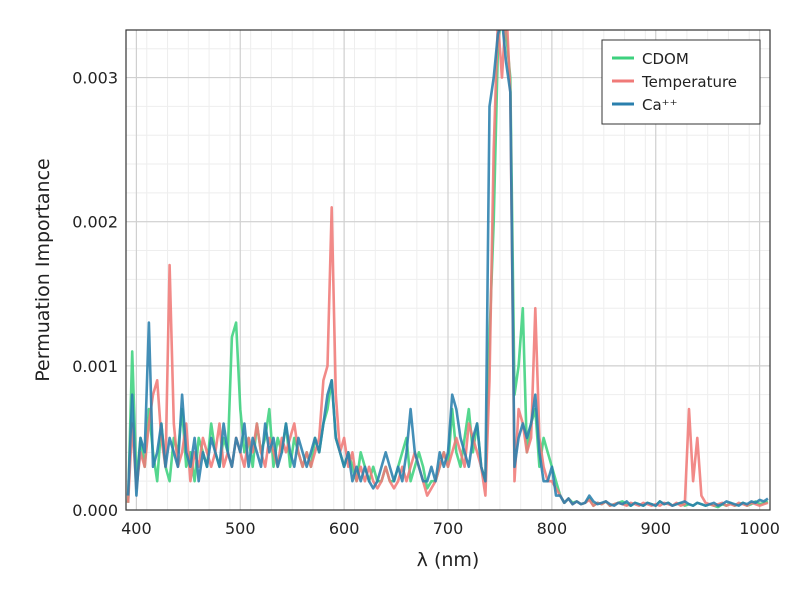  Describe the element at coordinates (660, 105) in the screenshot. I see `legend-label: Ca⁺⁺` at that location.